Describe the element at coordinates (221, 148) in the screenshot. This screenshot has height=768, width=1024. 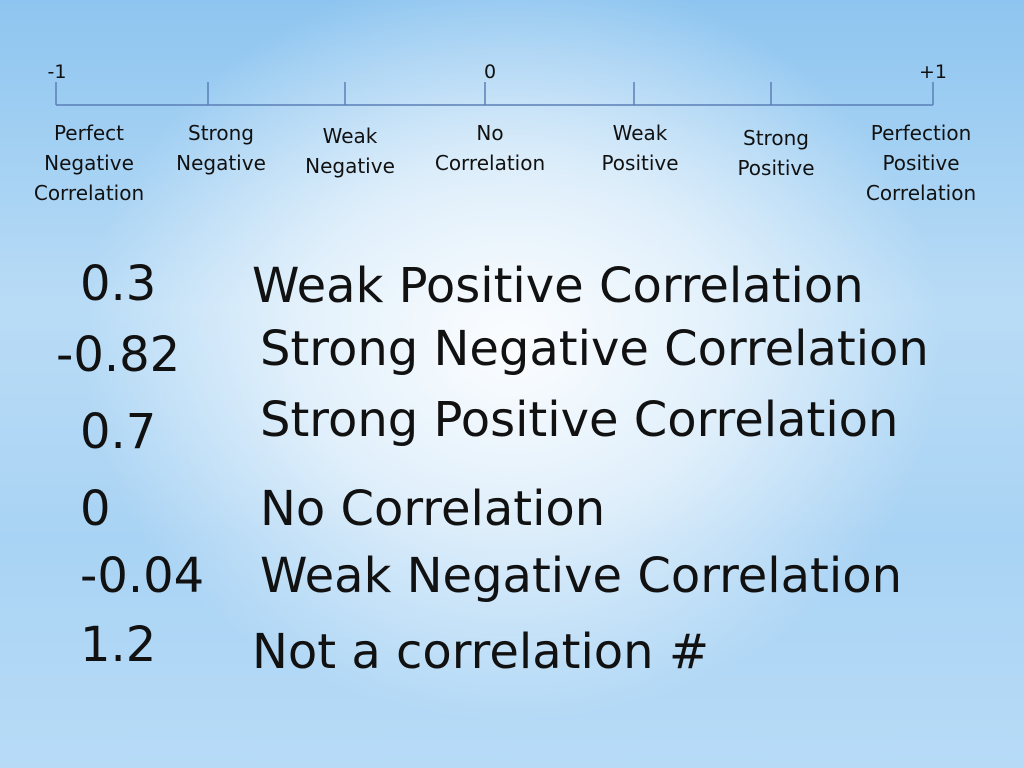
I see `category-strong-negative: Strong Negative` at that location.